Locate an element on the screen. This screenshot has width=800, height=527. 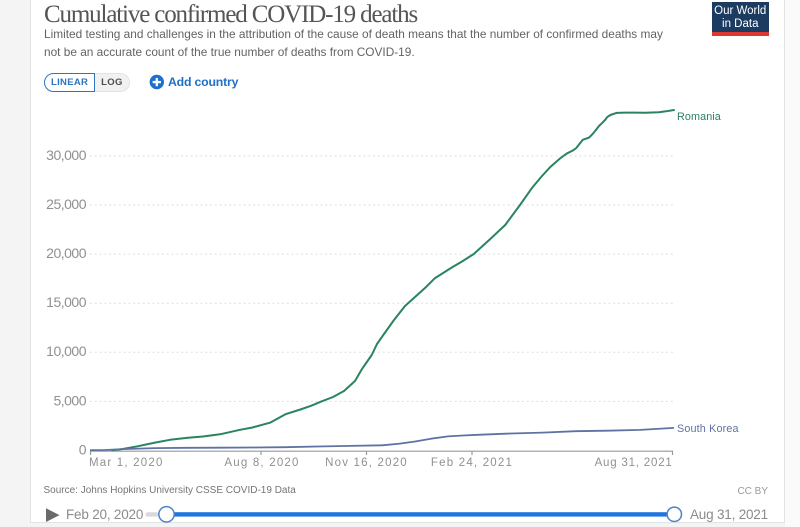
svg-text: Romania is located at coordinates (699, 117).